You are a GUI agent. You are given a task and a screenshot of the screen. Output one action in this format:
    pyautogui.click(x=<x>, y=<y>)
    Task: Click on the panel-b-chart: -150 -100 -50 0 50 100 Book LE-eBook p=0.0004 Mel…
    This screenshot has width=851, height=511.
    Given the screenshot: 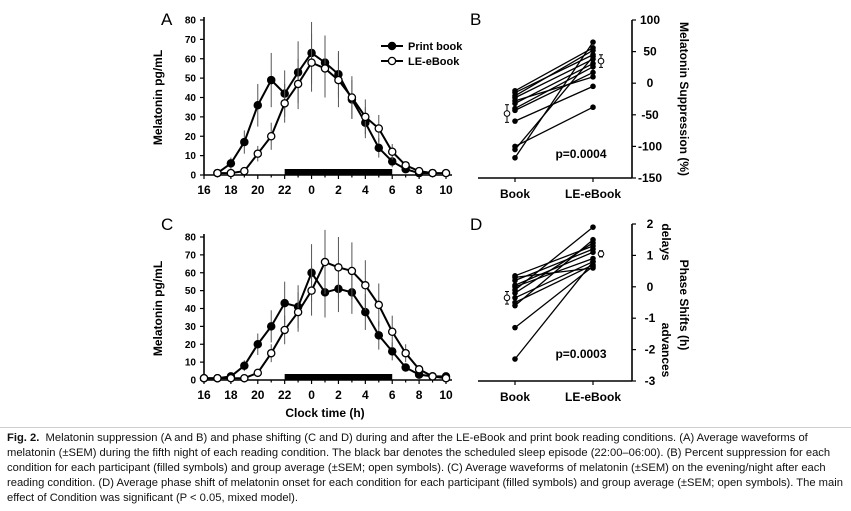 What is the action you would take?
    pyautogui.click(x=584, y=107)
    